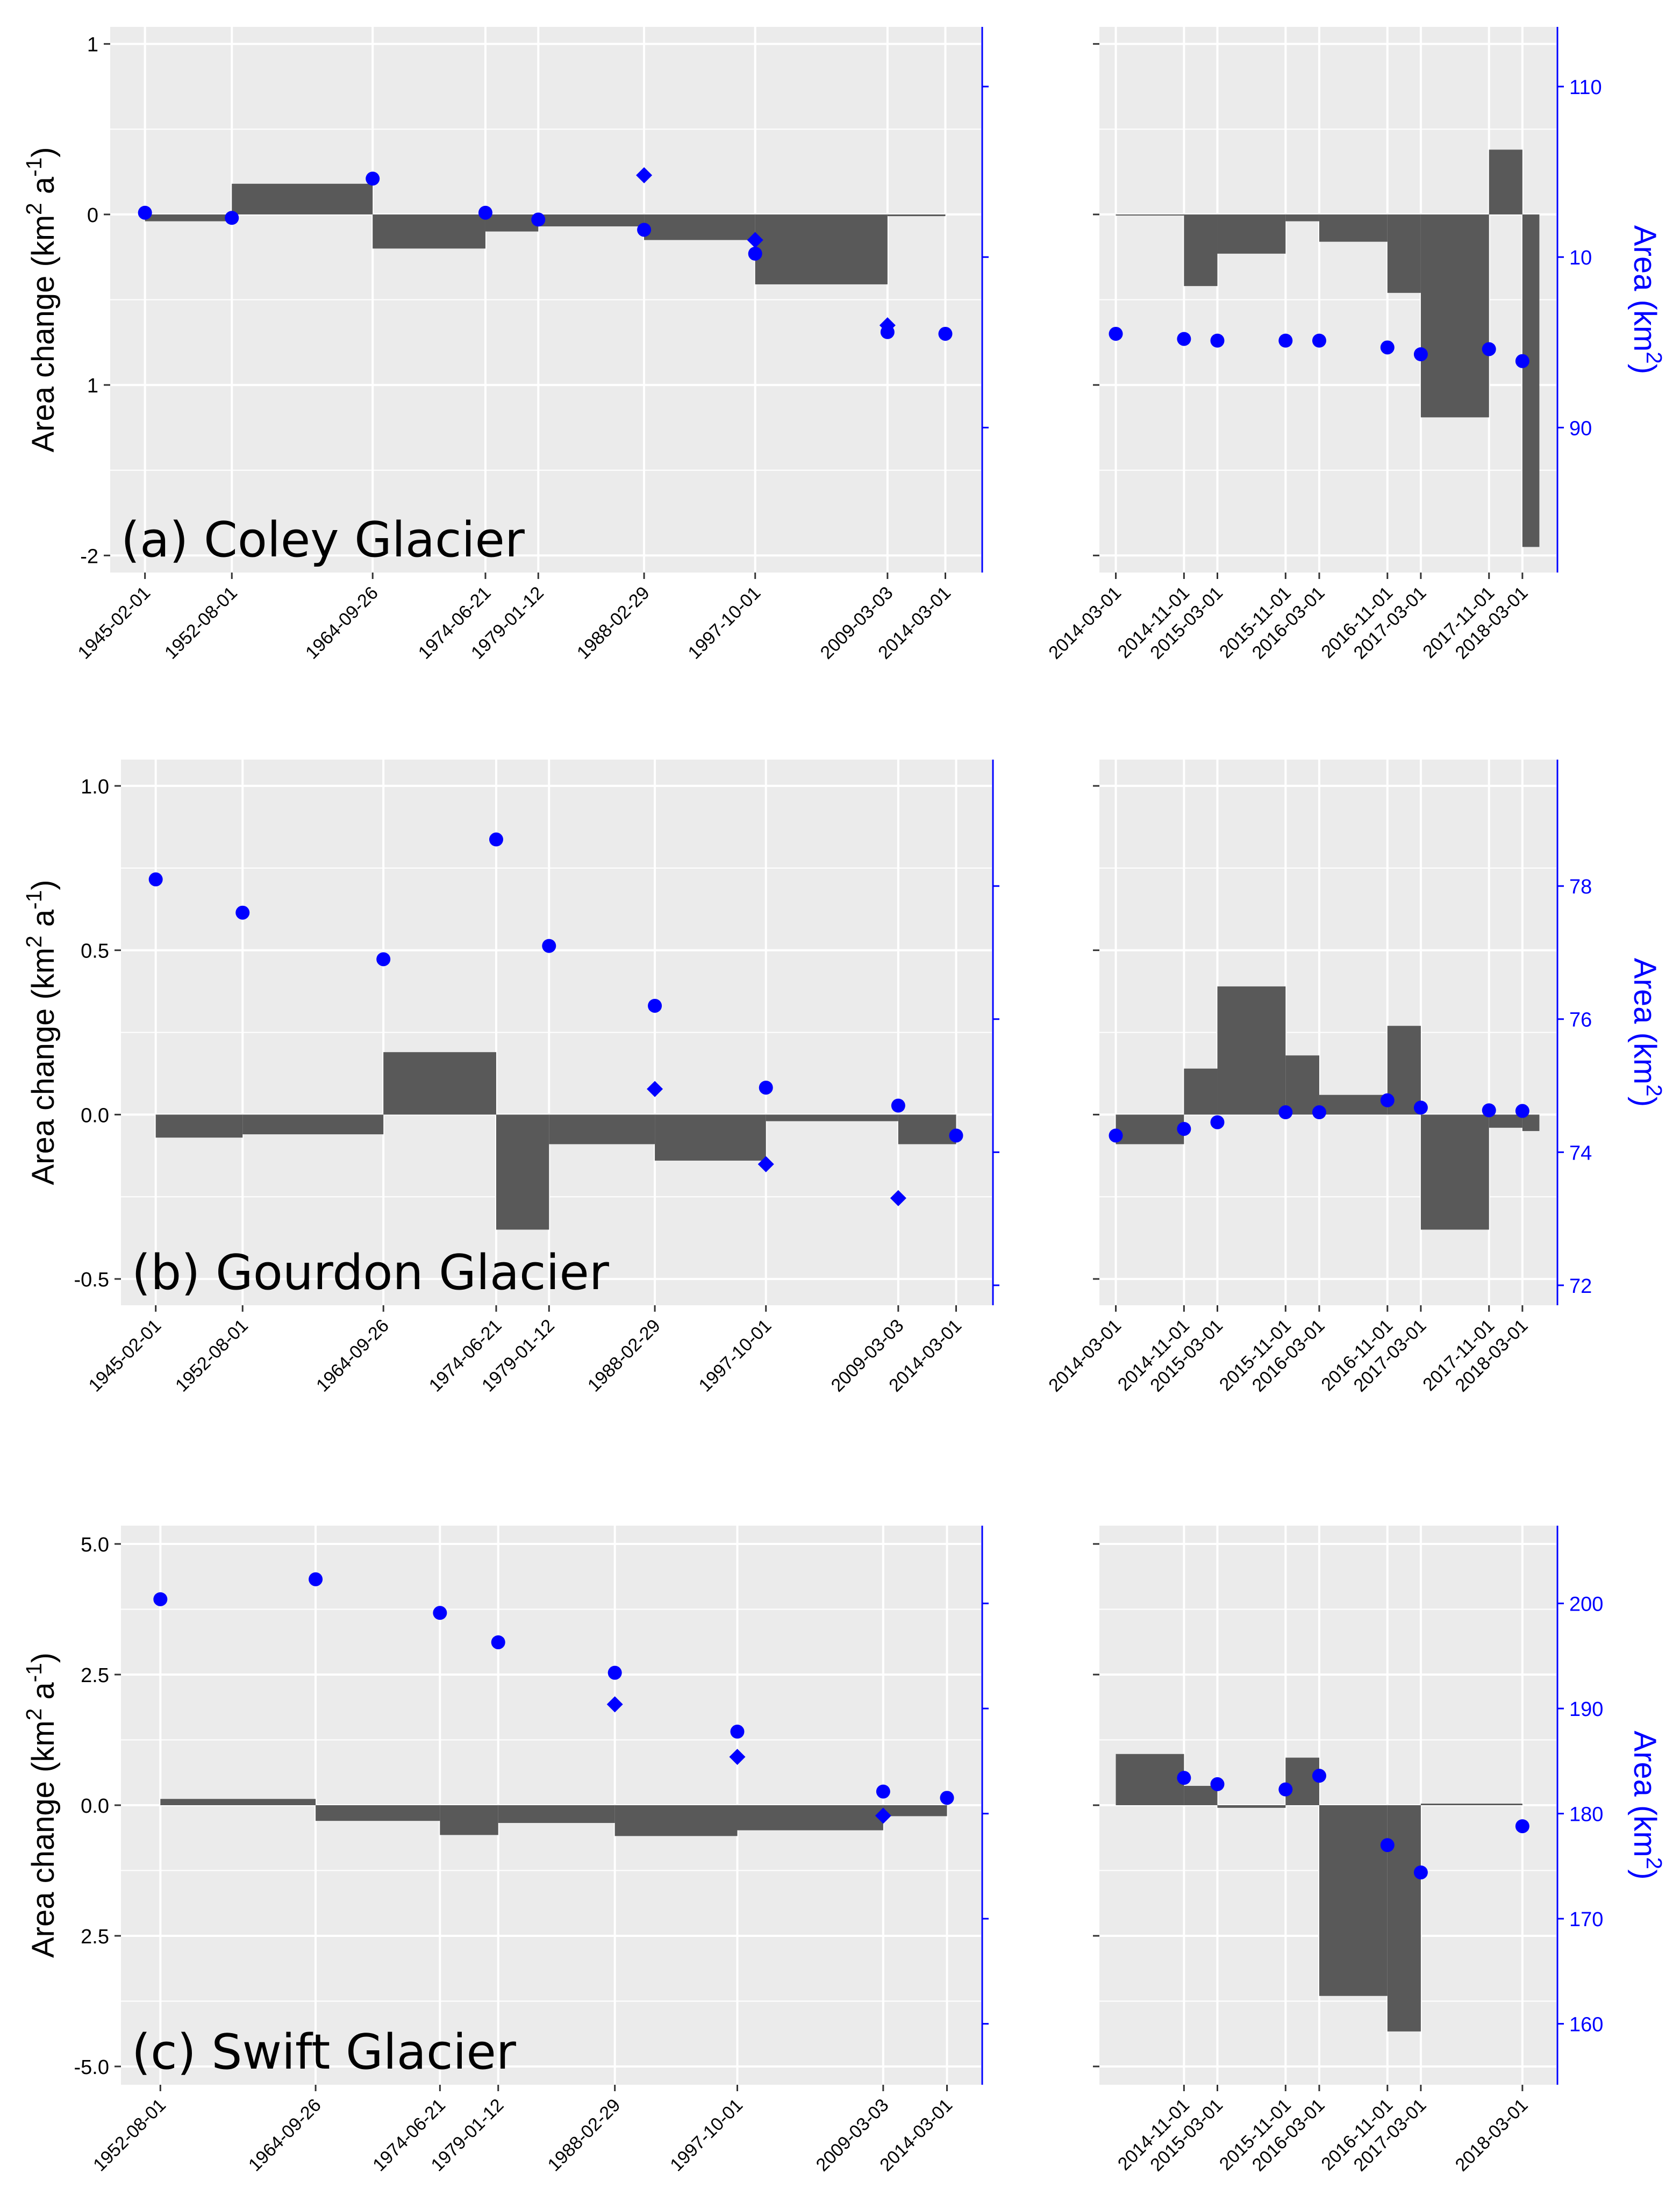 Image resolution: width=1680 pixels, height=2210 pixels. What do you see at coordinates (89, 556) in the screenshot?
I see `y-tick-label: -2` at bounding box center [89, 556].